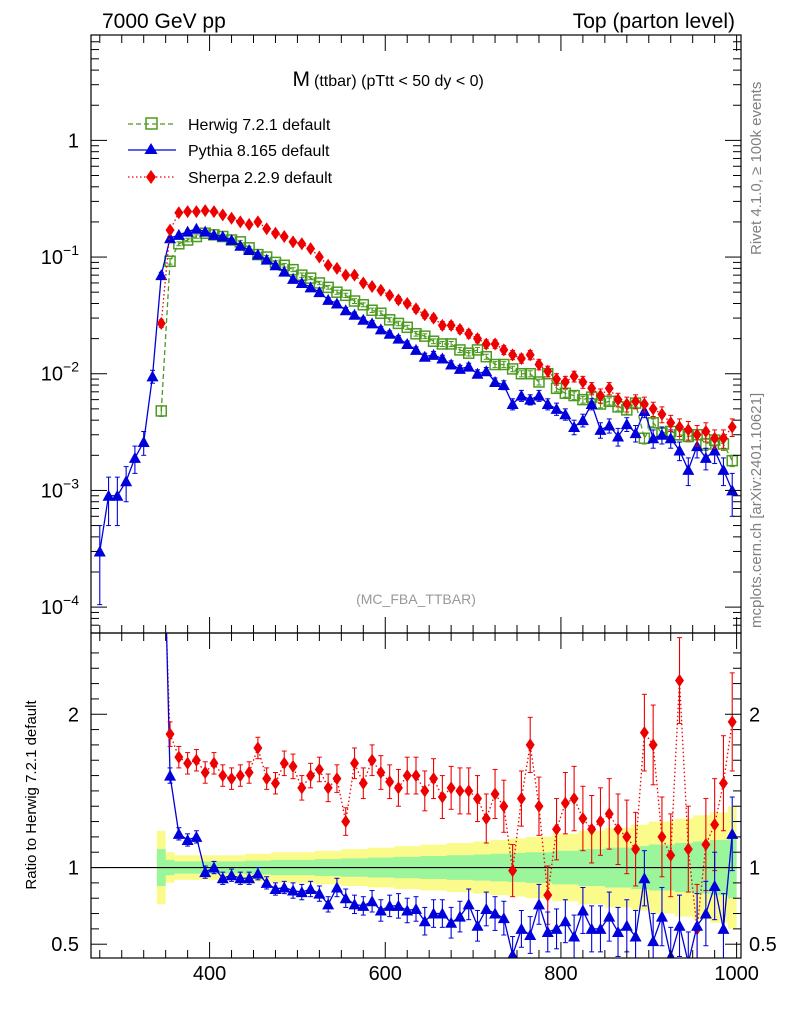 The image size is (786, 1024). Describe the element at coordinates (260, 178) in the screenshot. I see `legend-sherpa-label: Sherpa 2.2.9 default` at that location.